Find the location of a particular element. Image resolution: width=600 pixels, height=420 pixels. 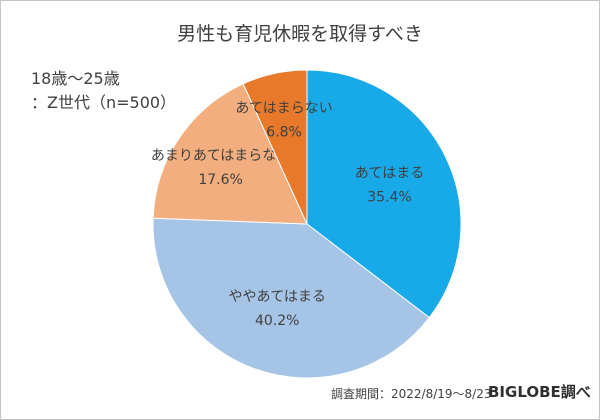

slice-value-1: 40.2% is located at coordinates (277, 321).